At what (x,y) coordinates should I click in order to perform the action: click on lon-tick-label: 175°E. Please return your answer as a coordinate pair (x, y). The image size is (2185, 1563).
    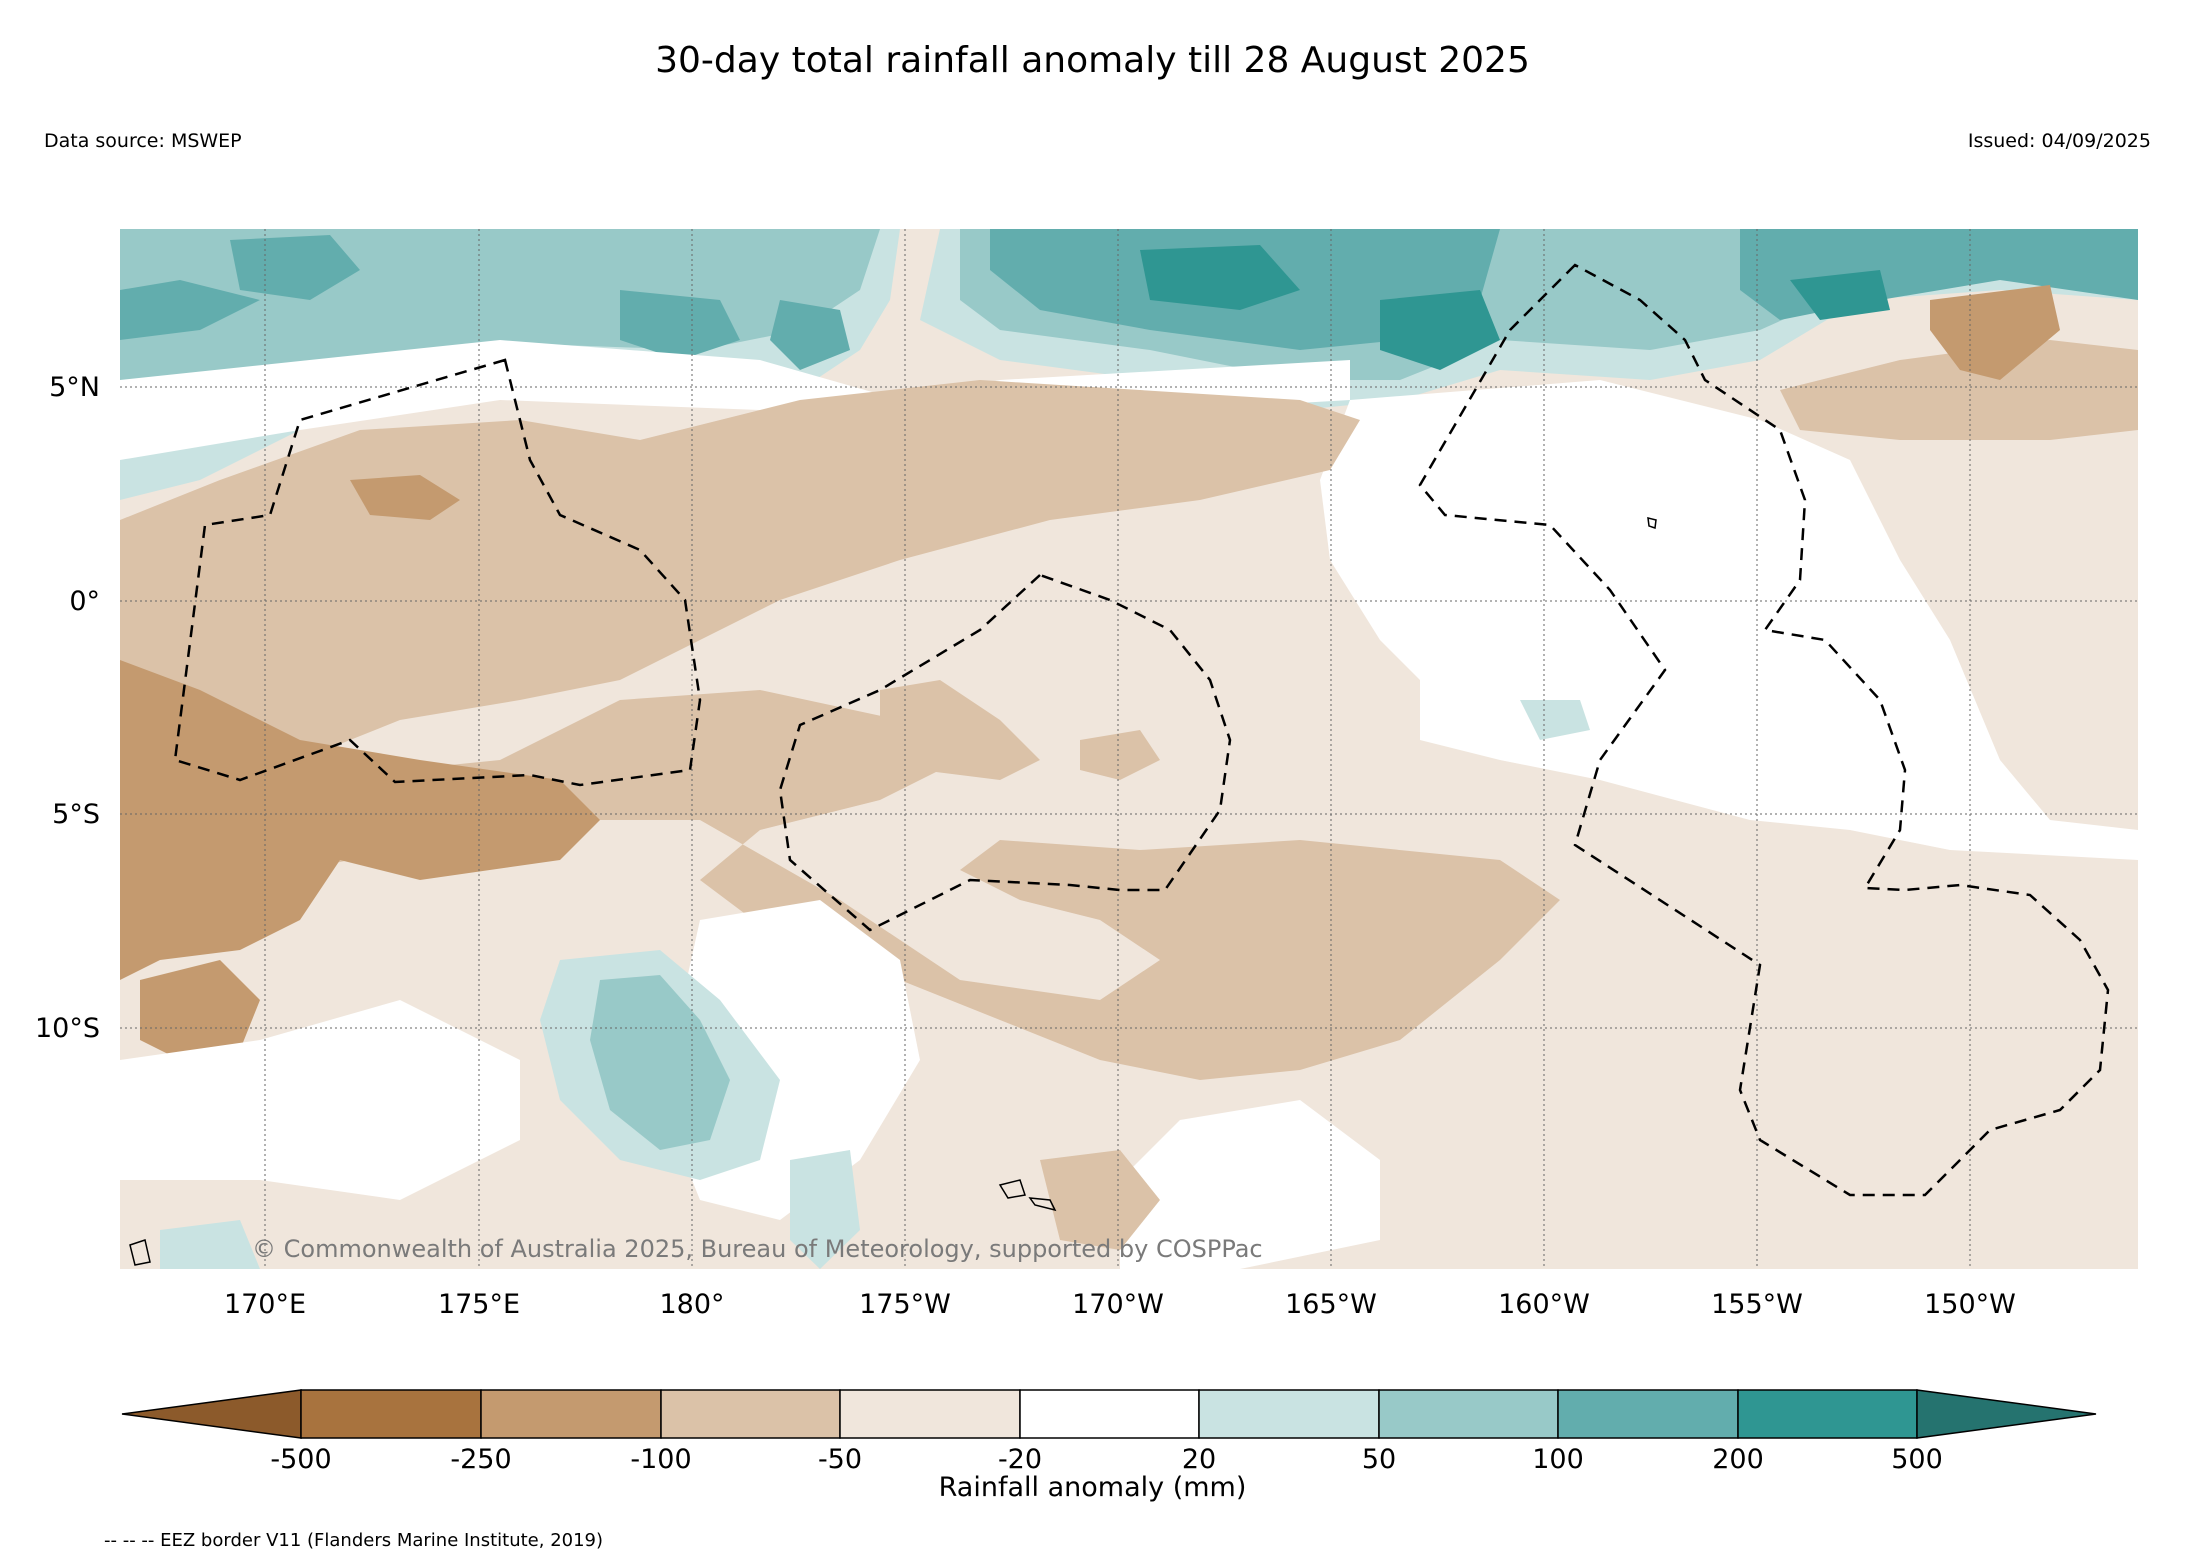
    Looking at the image, I should click on (479, 1304).